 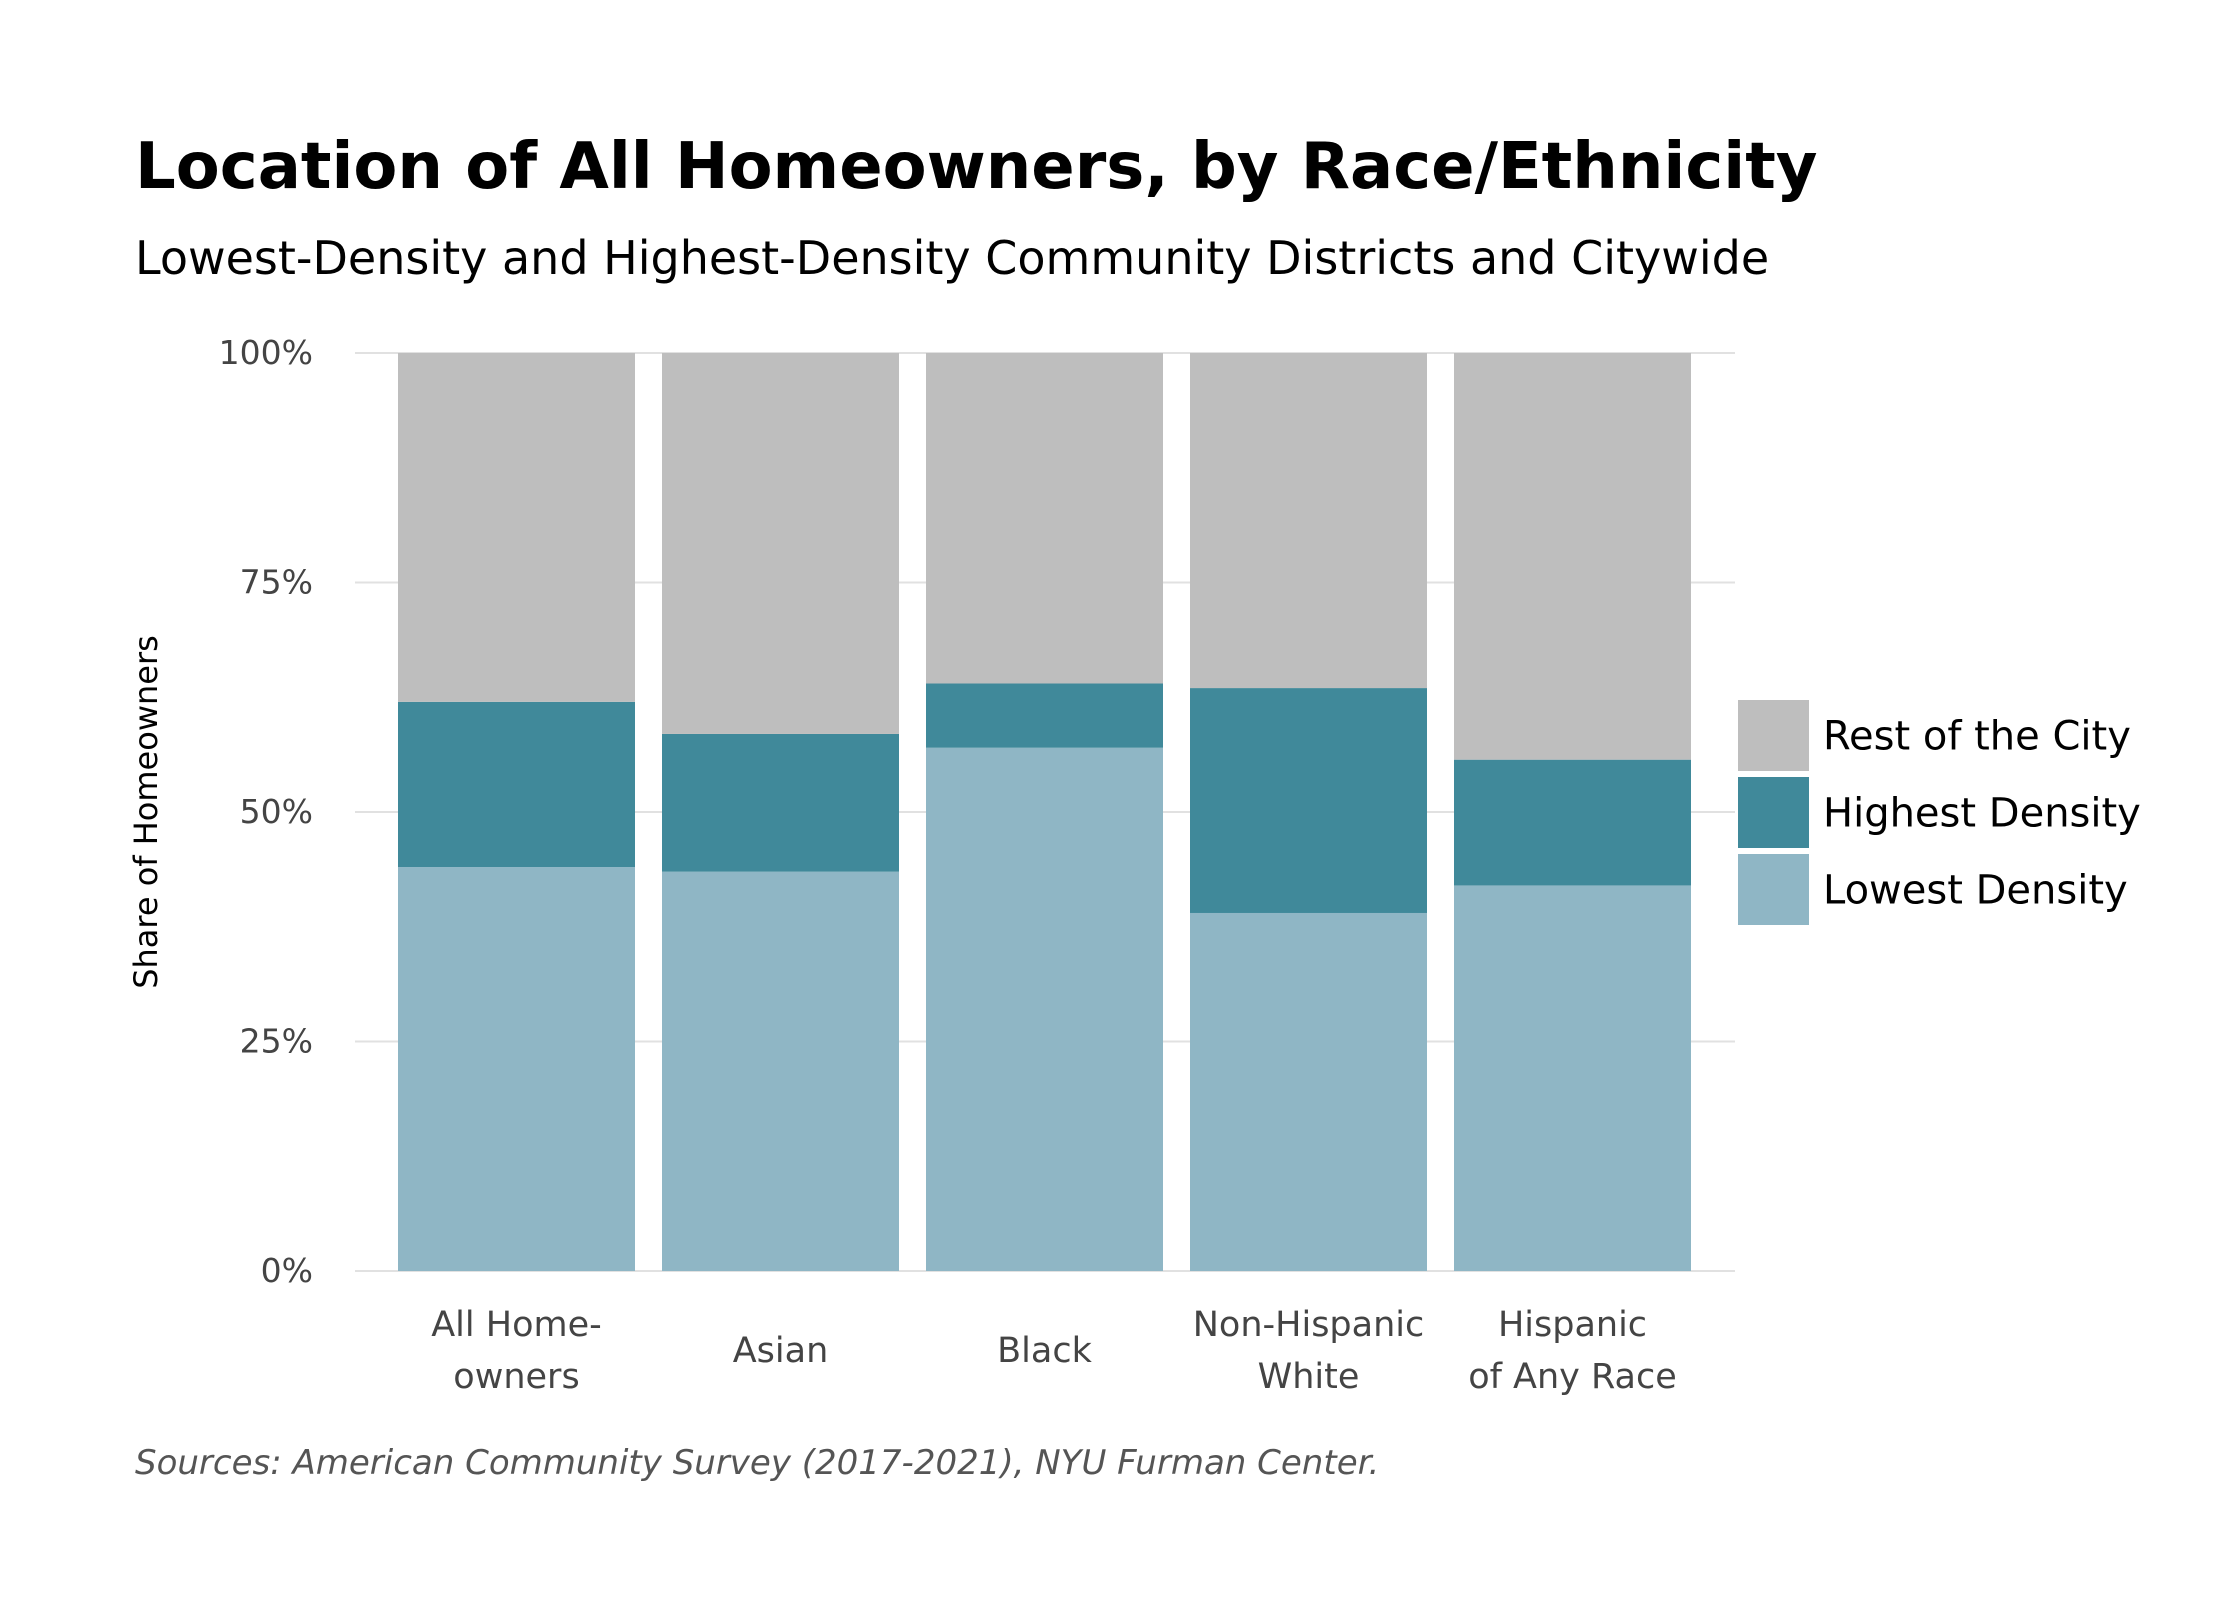 I want to click on y-tick-label: 75%, so click(x=276, y=582).